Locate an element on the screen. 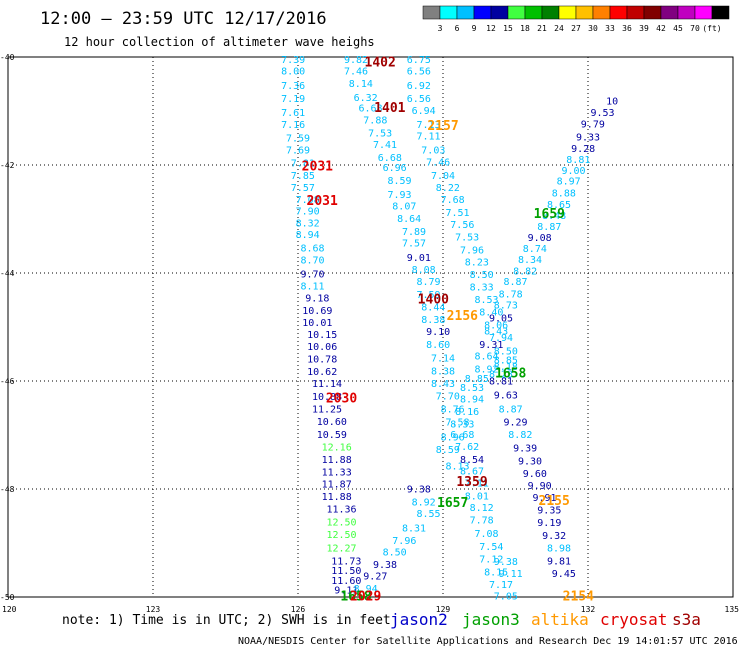 The width and height of the screenshot is (740, 650). wave-height-value: 11.50 is located at coordinates (346, 571).